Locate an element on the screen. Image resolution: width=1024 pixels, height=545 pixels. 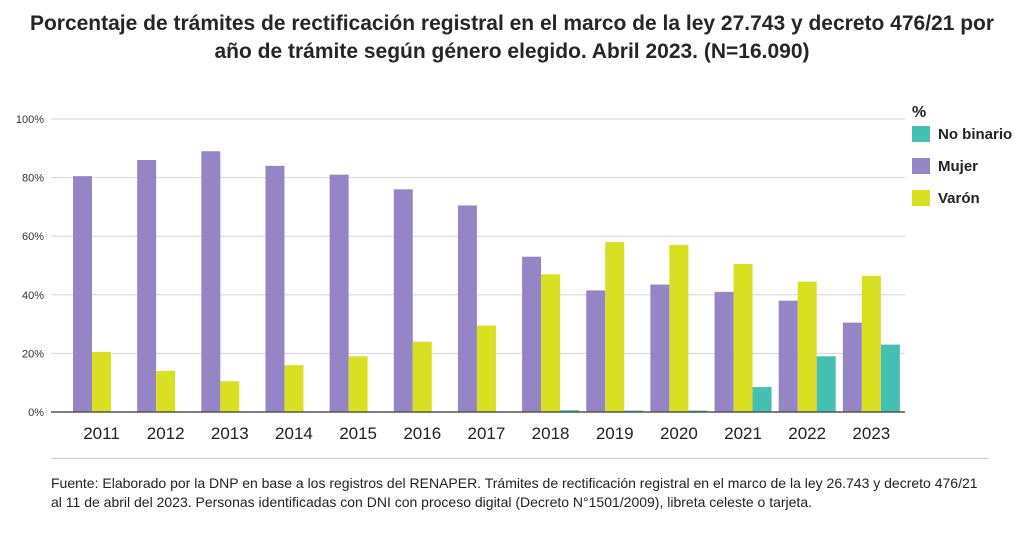
footnote-divider is located at coordinates (520, 458).